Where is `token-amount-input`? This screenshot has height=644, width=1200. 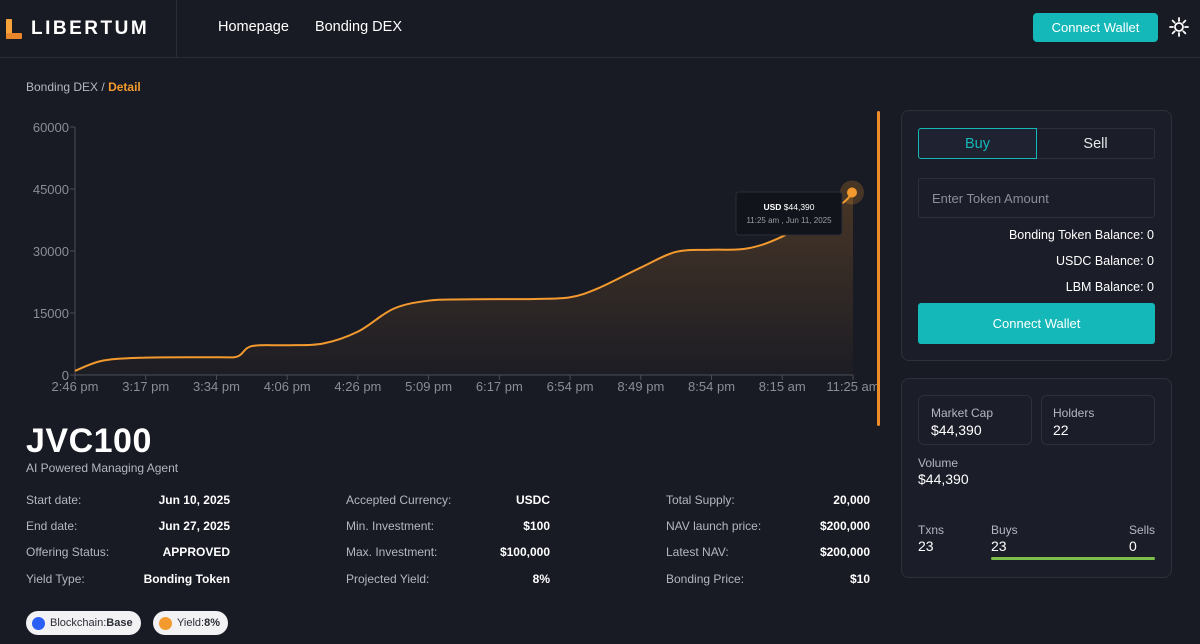
token-amount-input is located at coordinates (1036, 198).